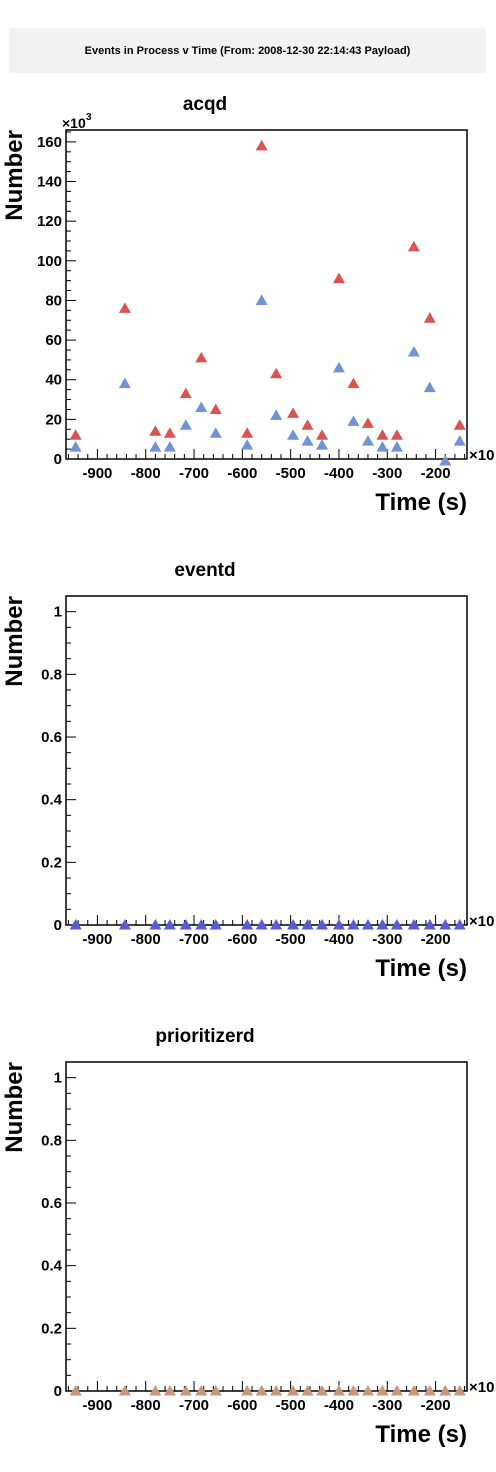 The width and height of the screenshot is (496, 1472). Describe the element at coordinates (58, 1078) in the screenshot. I see `y-tick-label: 1` at that location.